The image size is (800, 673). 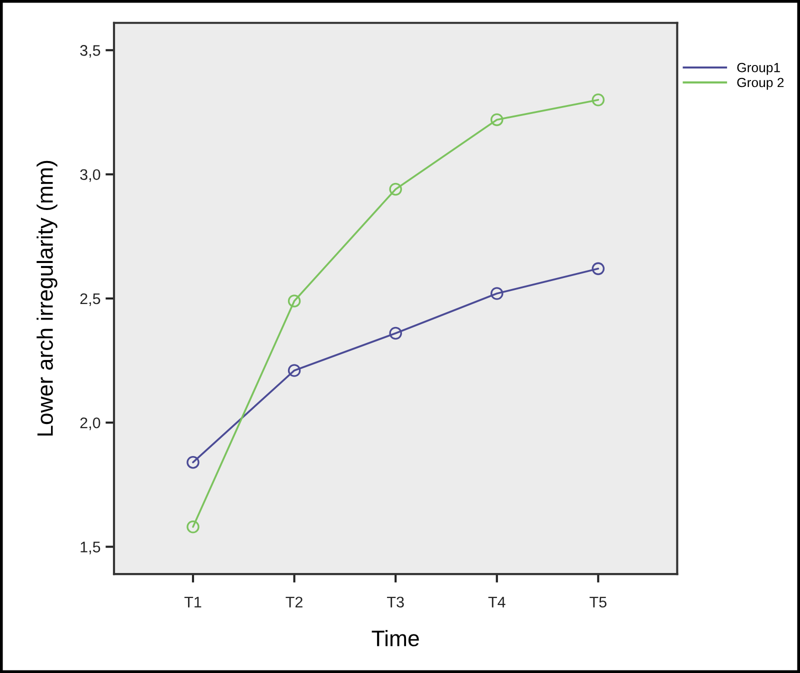 I want to click on x-tick-label: T2, so click(x=294, y=602).